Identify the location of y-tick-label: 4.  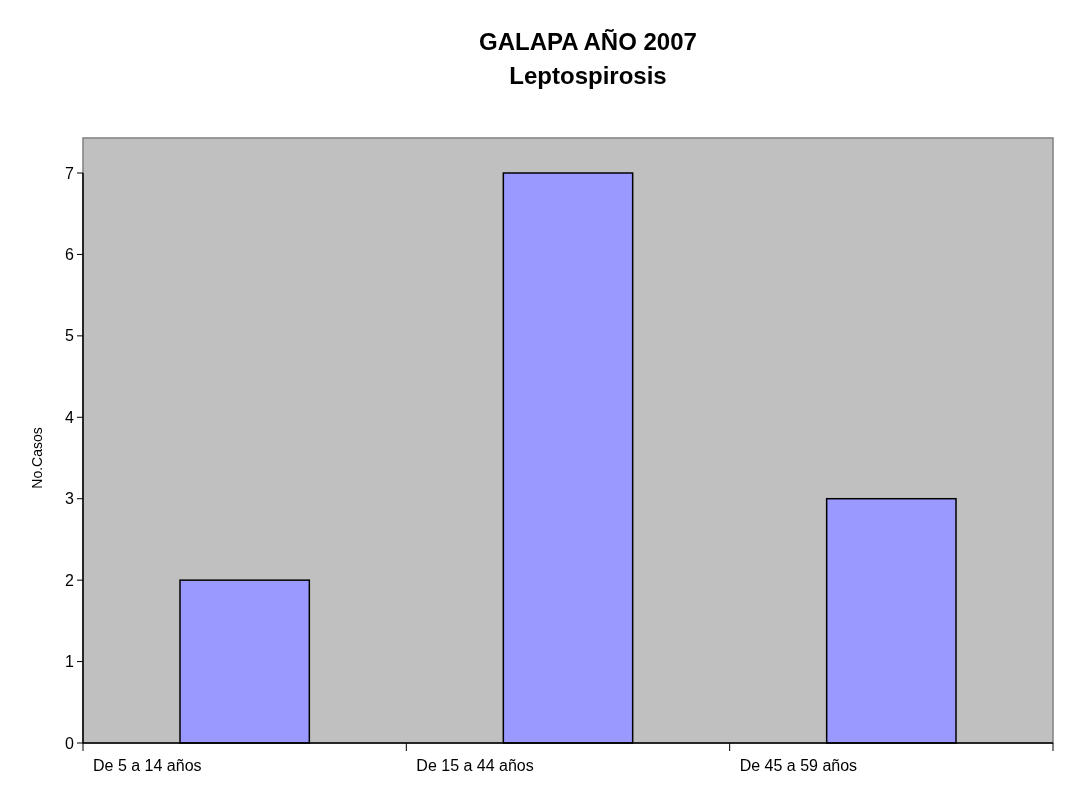
(70, 417).